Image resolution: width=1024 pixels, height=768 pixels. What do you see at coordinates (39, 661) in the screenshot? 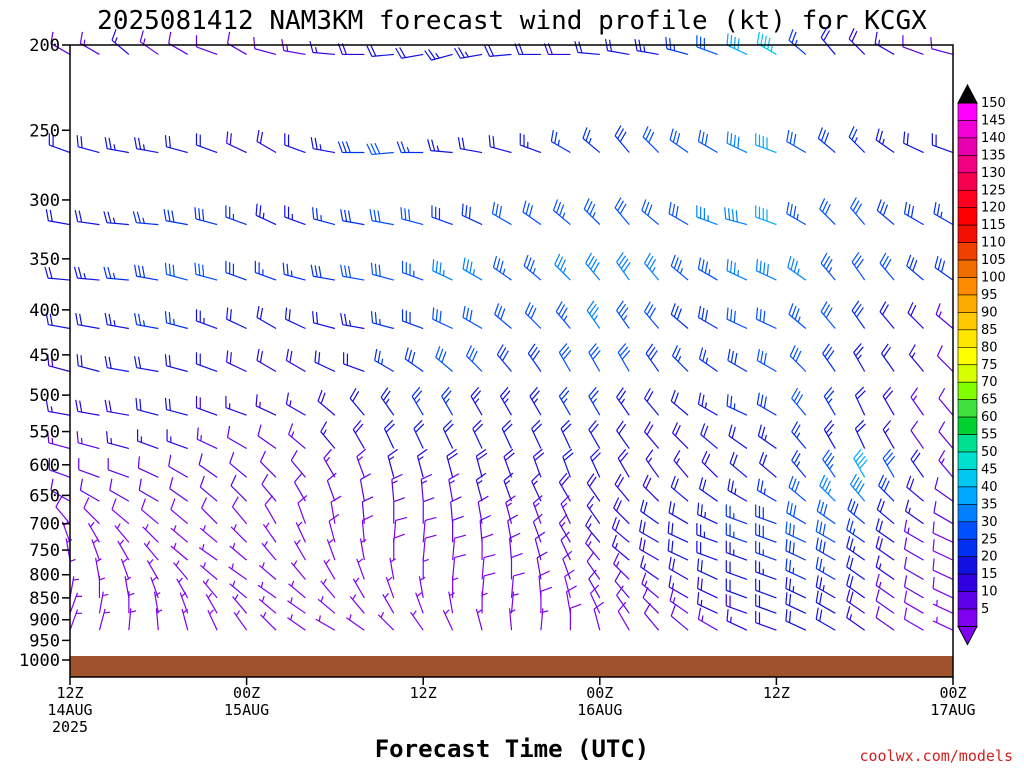
I see `y-tick-label: 1000` at bounding box center [39, 661].